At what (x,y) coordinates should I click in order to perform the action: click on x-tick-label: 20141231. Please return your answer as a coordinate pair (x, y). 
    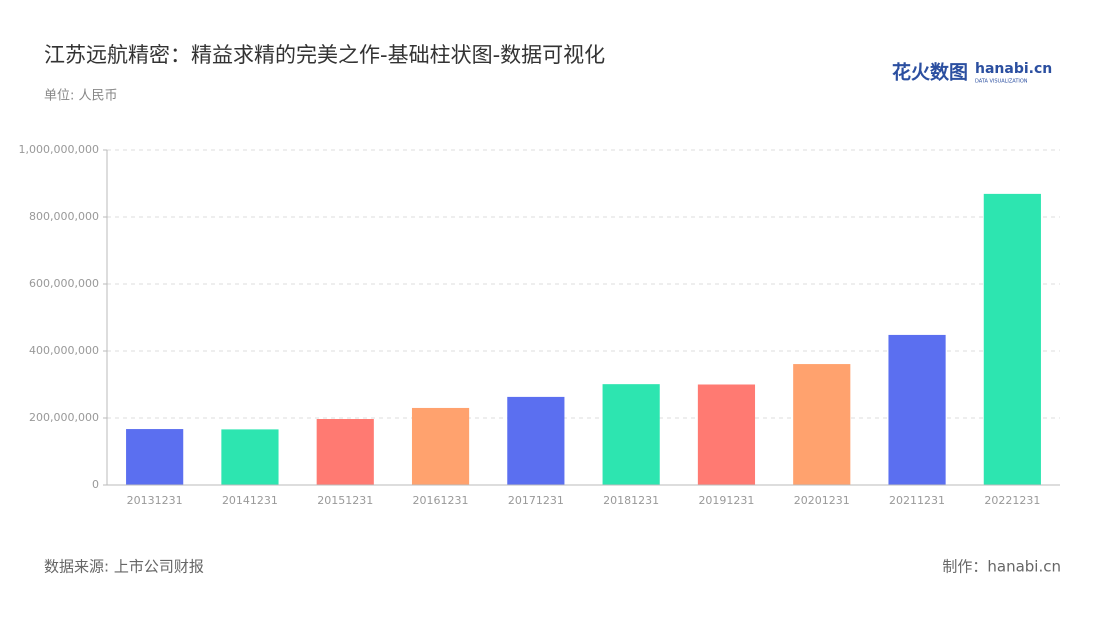
    Looking at the image, I should click on (250, 500).